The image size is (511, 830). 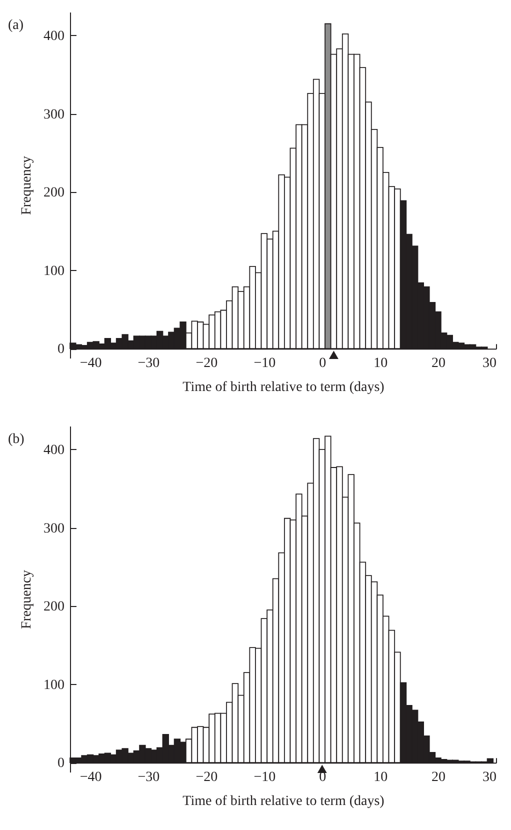 I want to click on chart-title: (b), so click(x=16, y=439).